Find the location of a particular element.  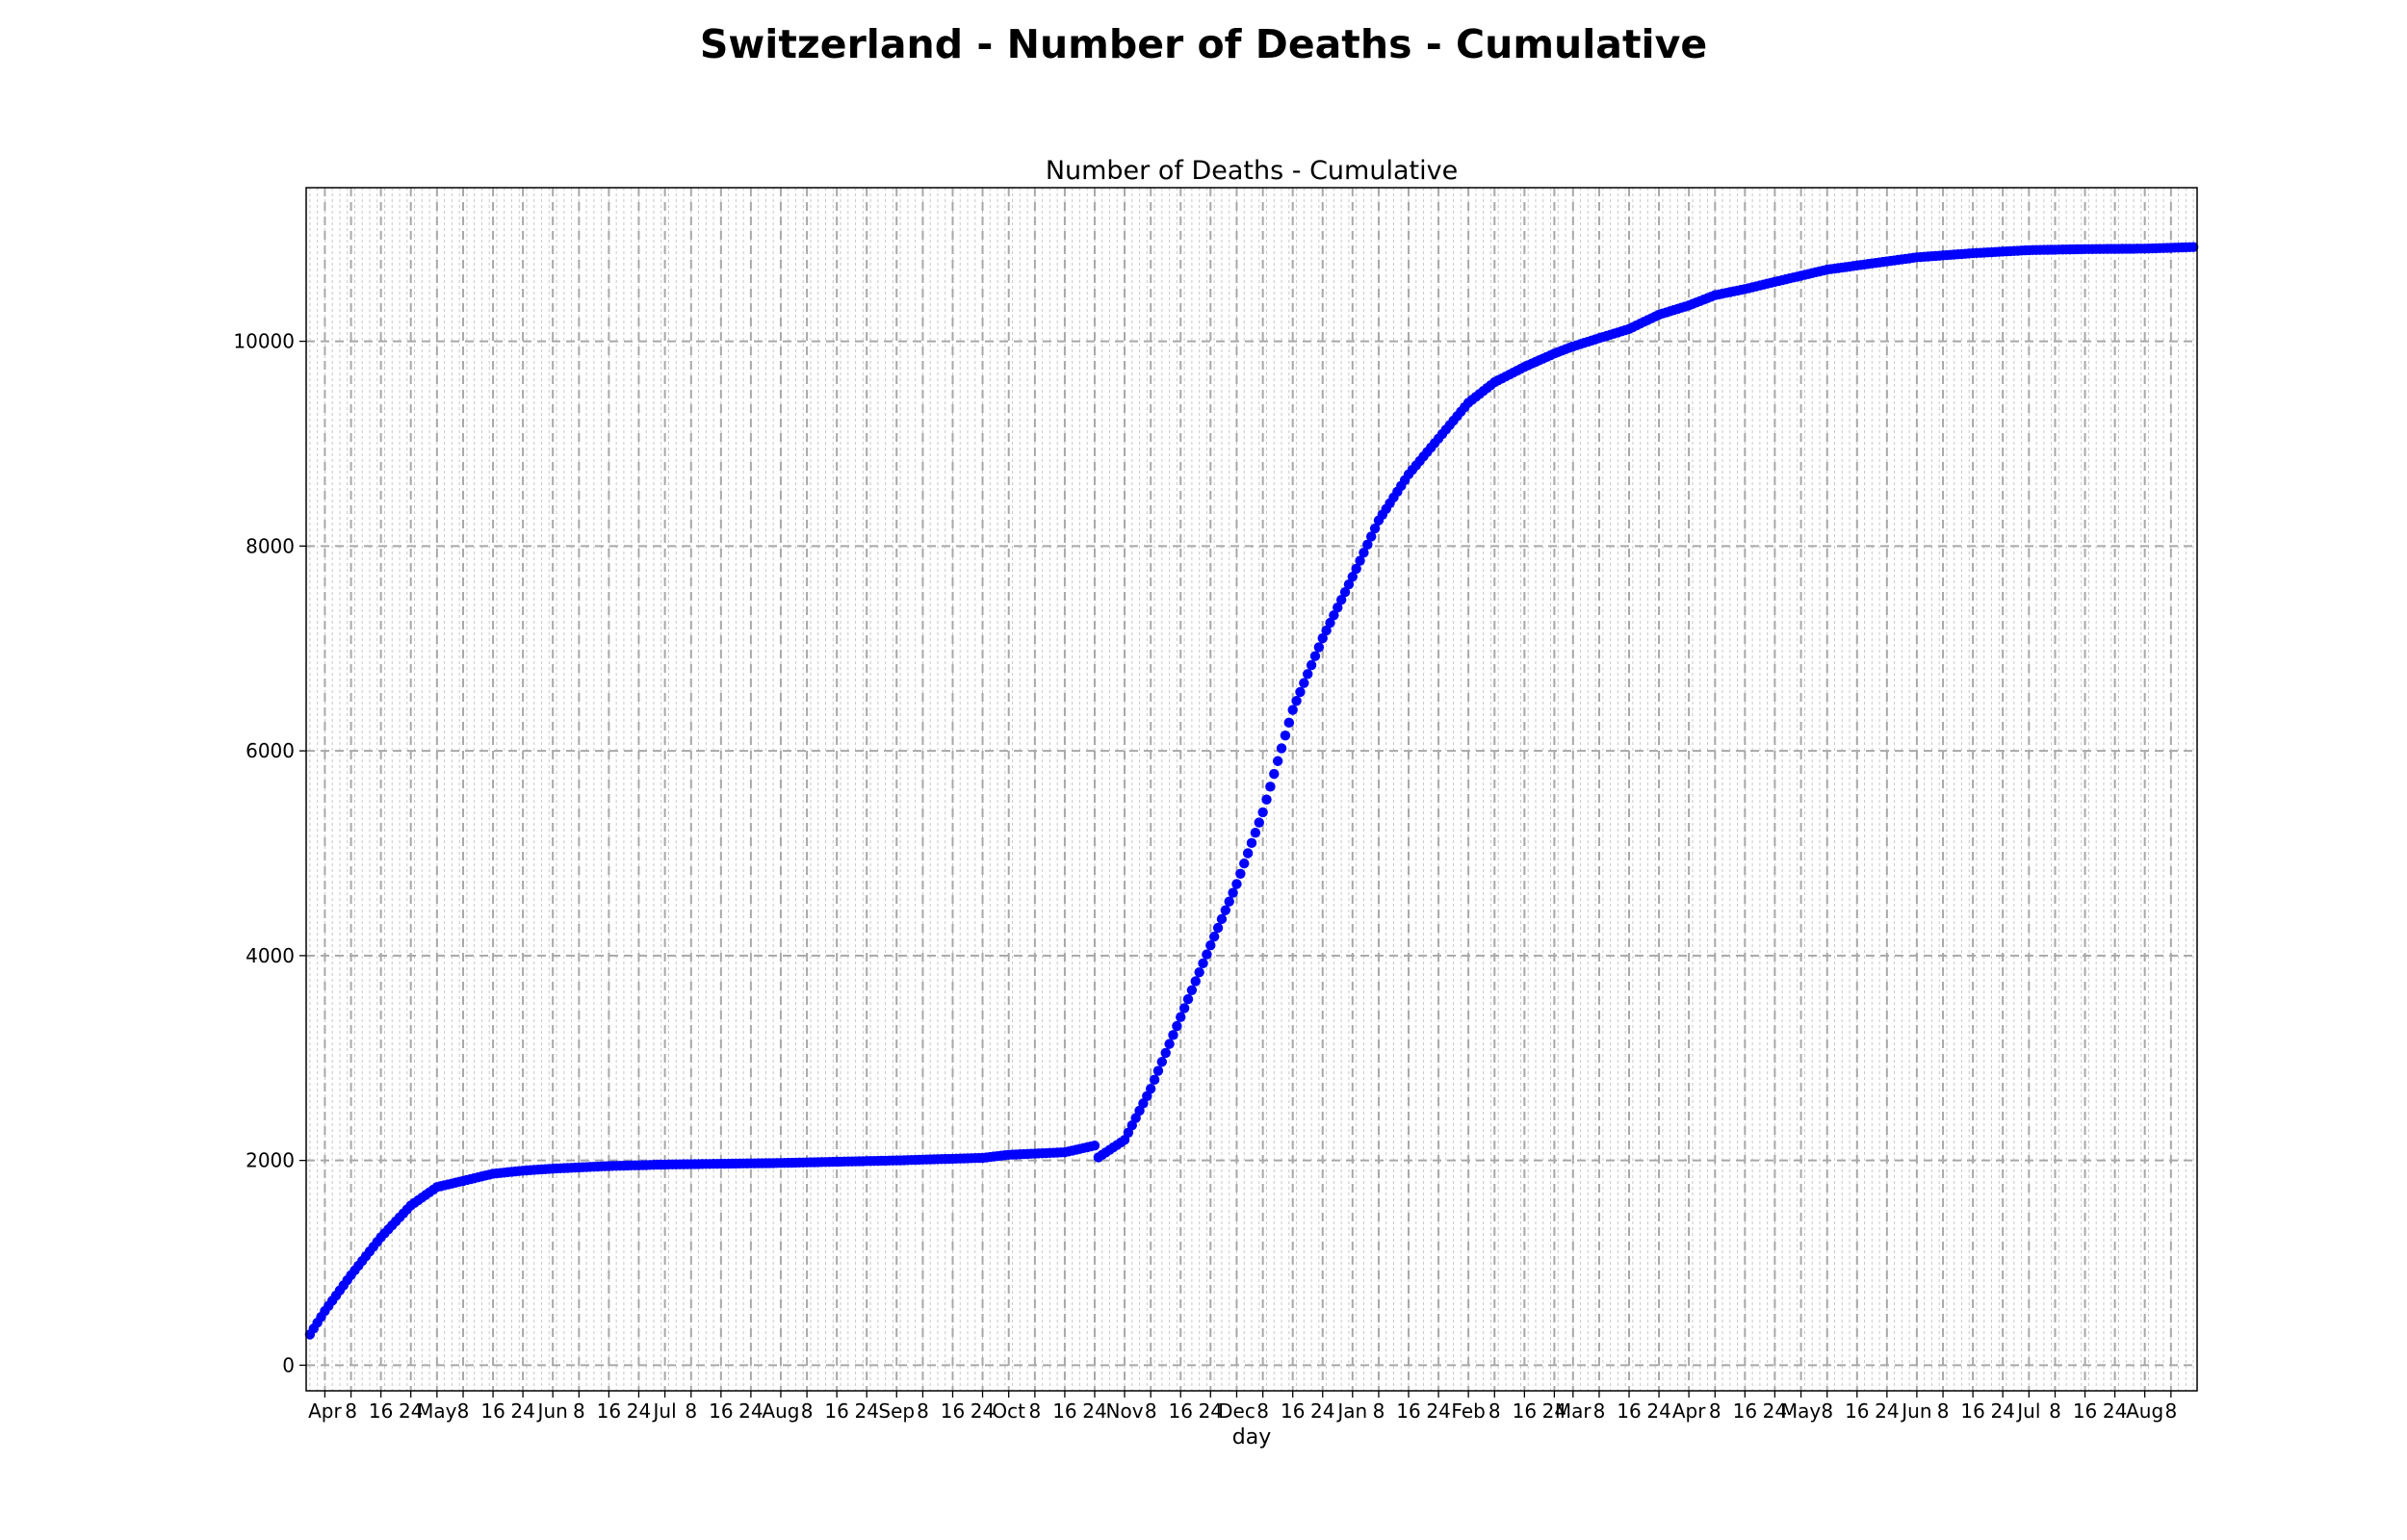

x-tick-label: Sep is located at coordinates (896, 1411).